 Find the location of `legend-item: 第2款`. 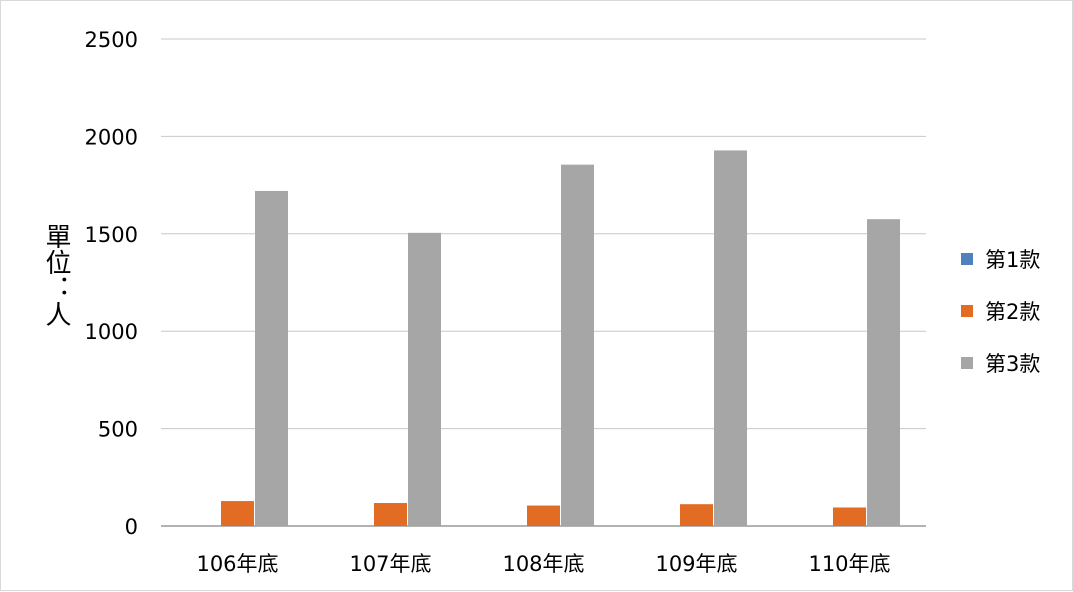

legend-item: 第2款 is located at coordinates (1000, 311).